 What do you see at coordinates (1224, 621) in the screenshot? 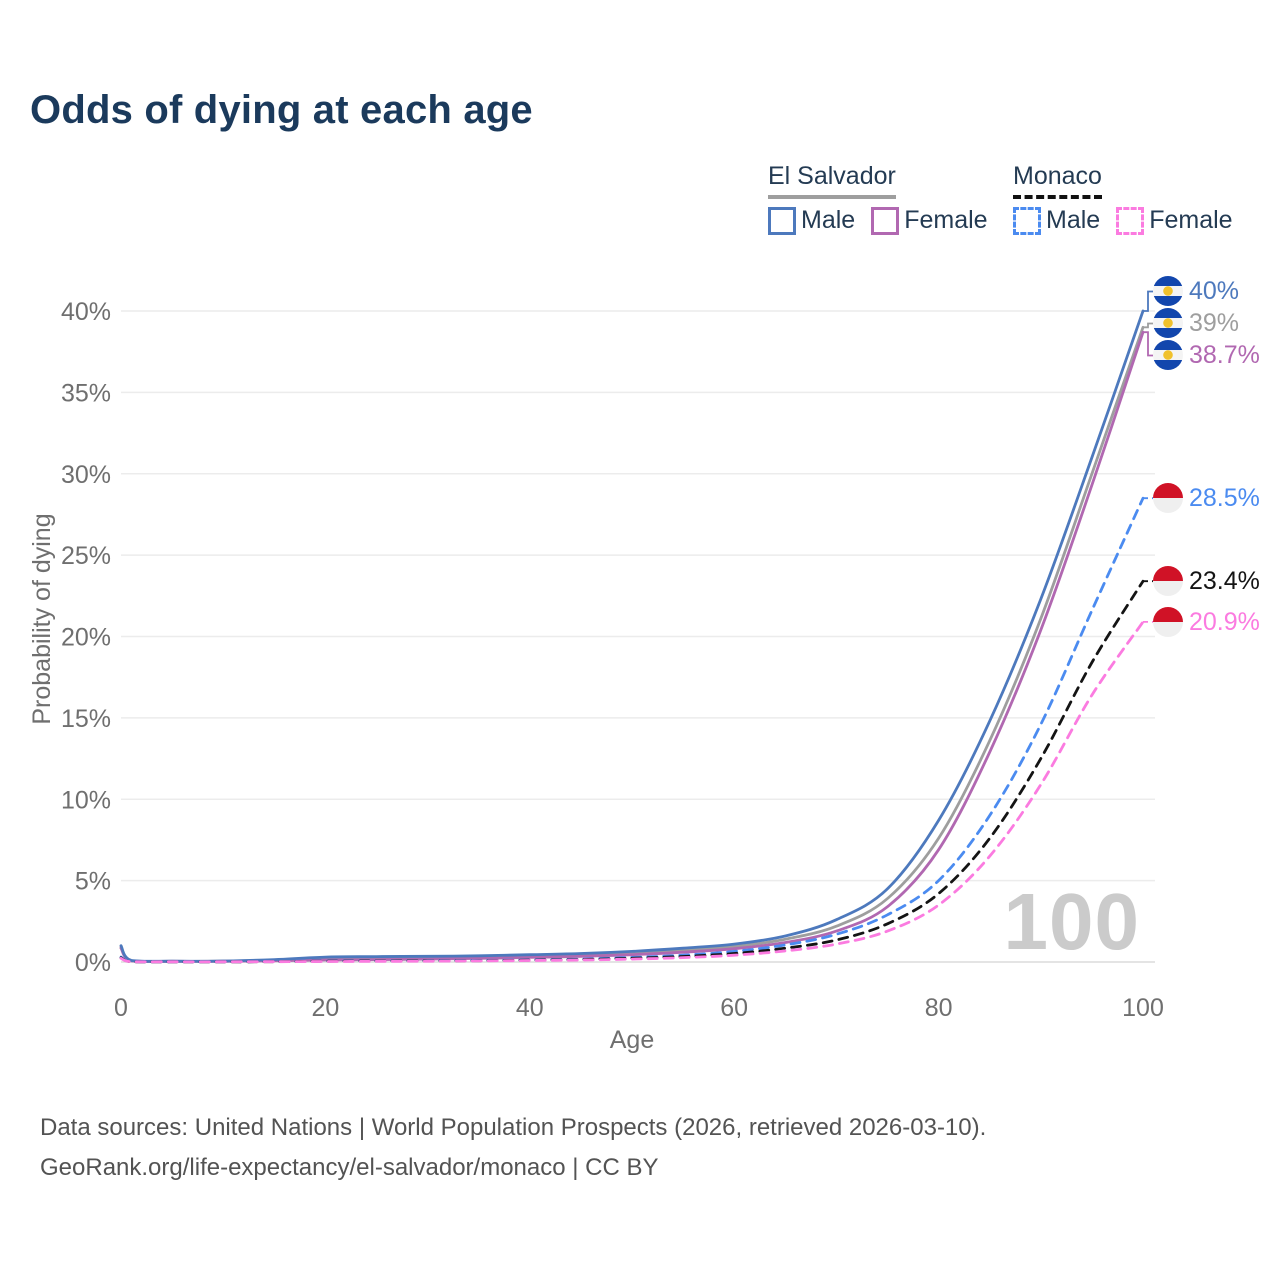
I see `end-label-value: 20.9%` at bounding box center [1224, 621].